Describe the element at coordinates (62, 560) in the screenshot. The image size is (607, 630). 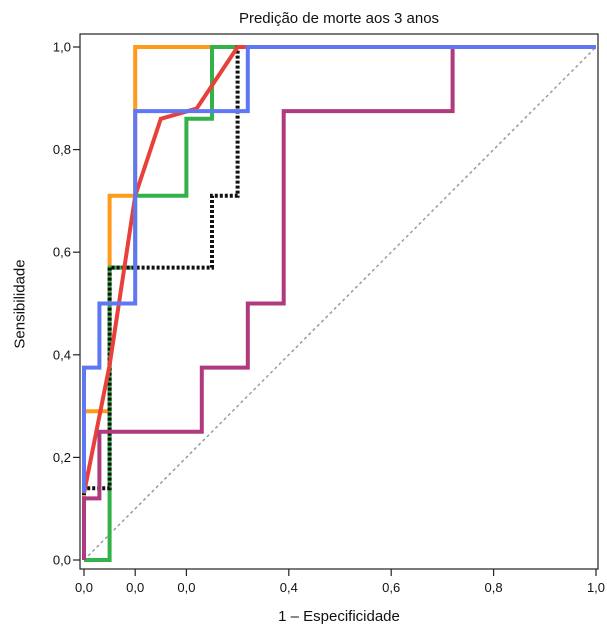
I see `y-tick-label: 0,0` at that location.